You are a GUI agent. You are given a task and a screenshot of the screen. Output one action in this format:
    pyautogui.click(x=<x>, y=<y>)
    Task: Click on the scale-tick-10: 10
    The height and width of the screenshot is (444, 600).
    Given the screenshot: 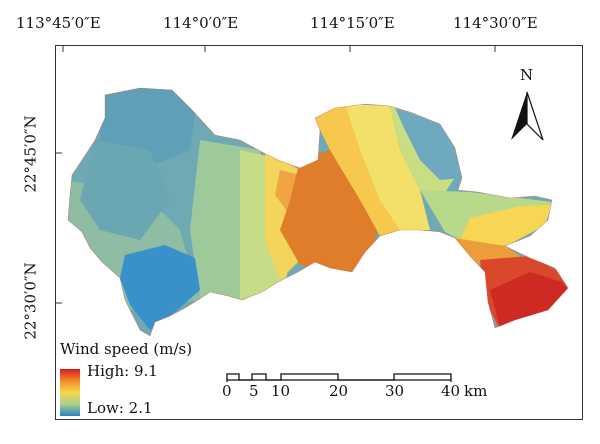 What is the action you would take?
    pyautogui.click(x=281, y=391)
    